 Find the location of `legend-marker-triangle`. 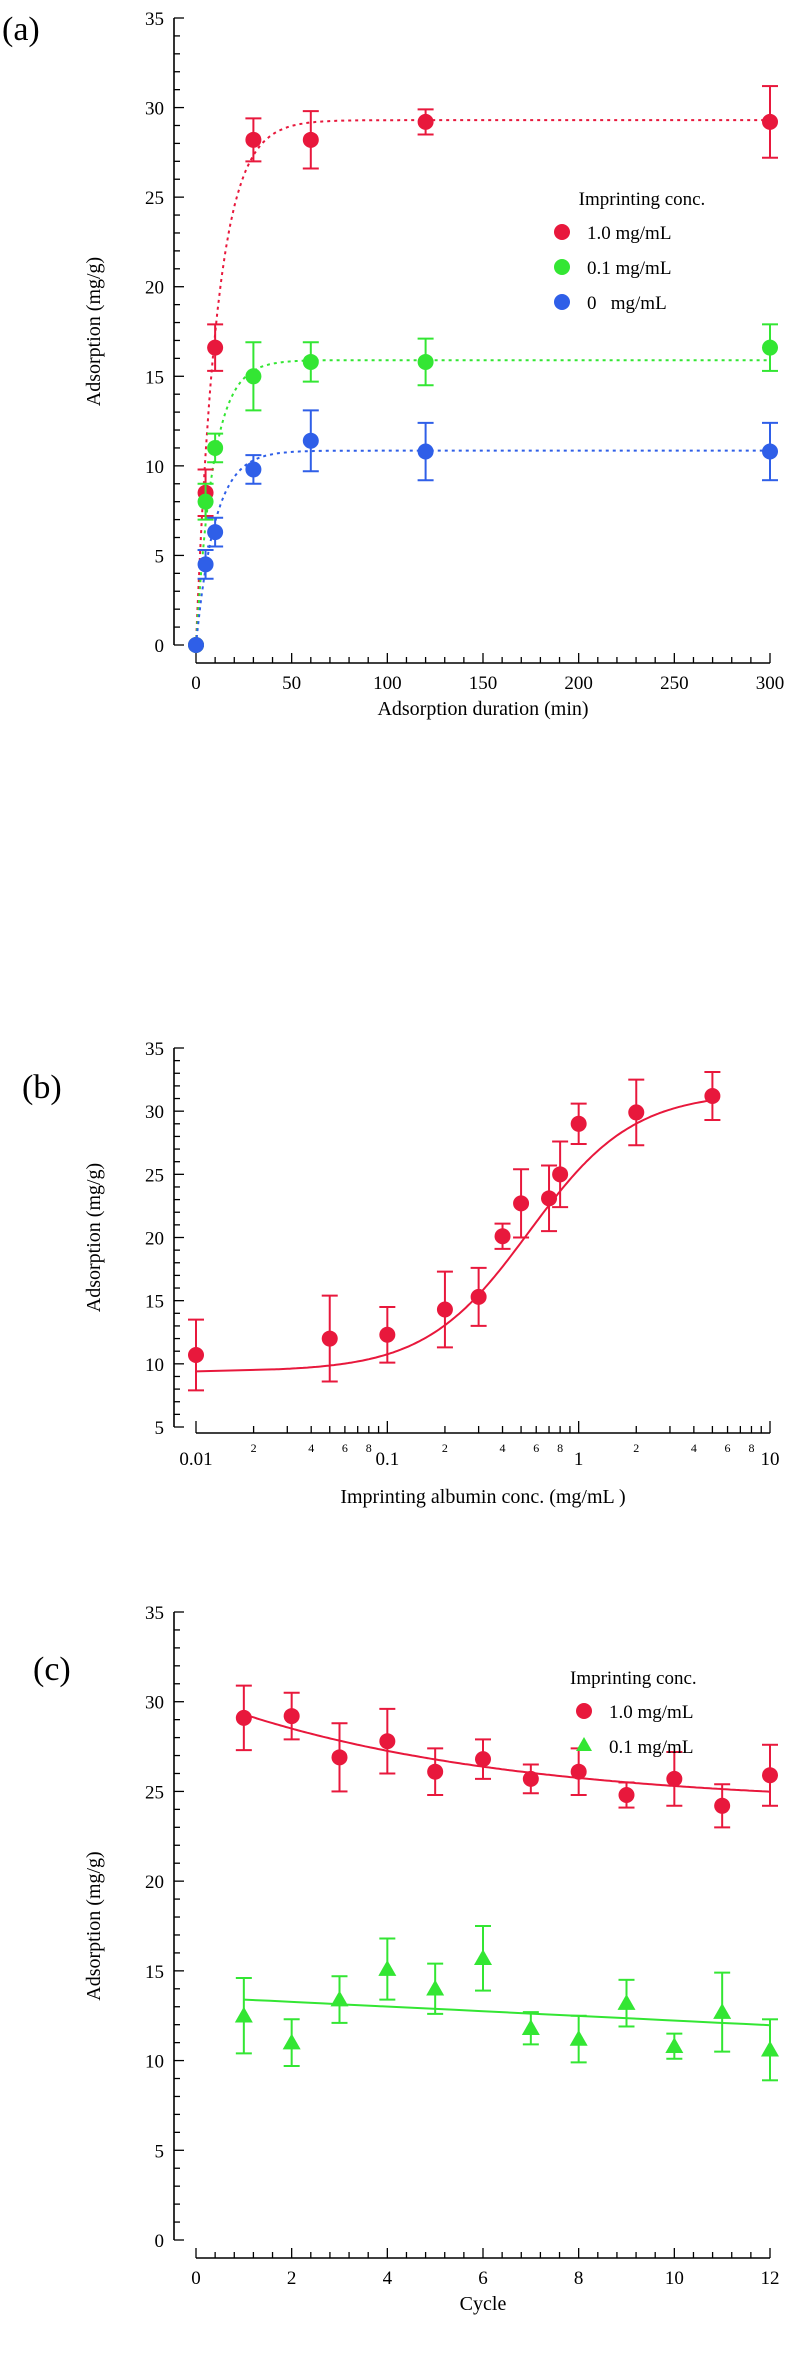

legend-marker-triangle is located at coordinates (584, 1744).